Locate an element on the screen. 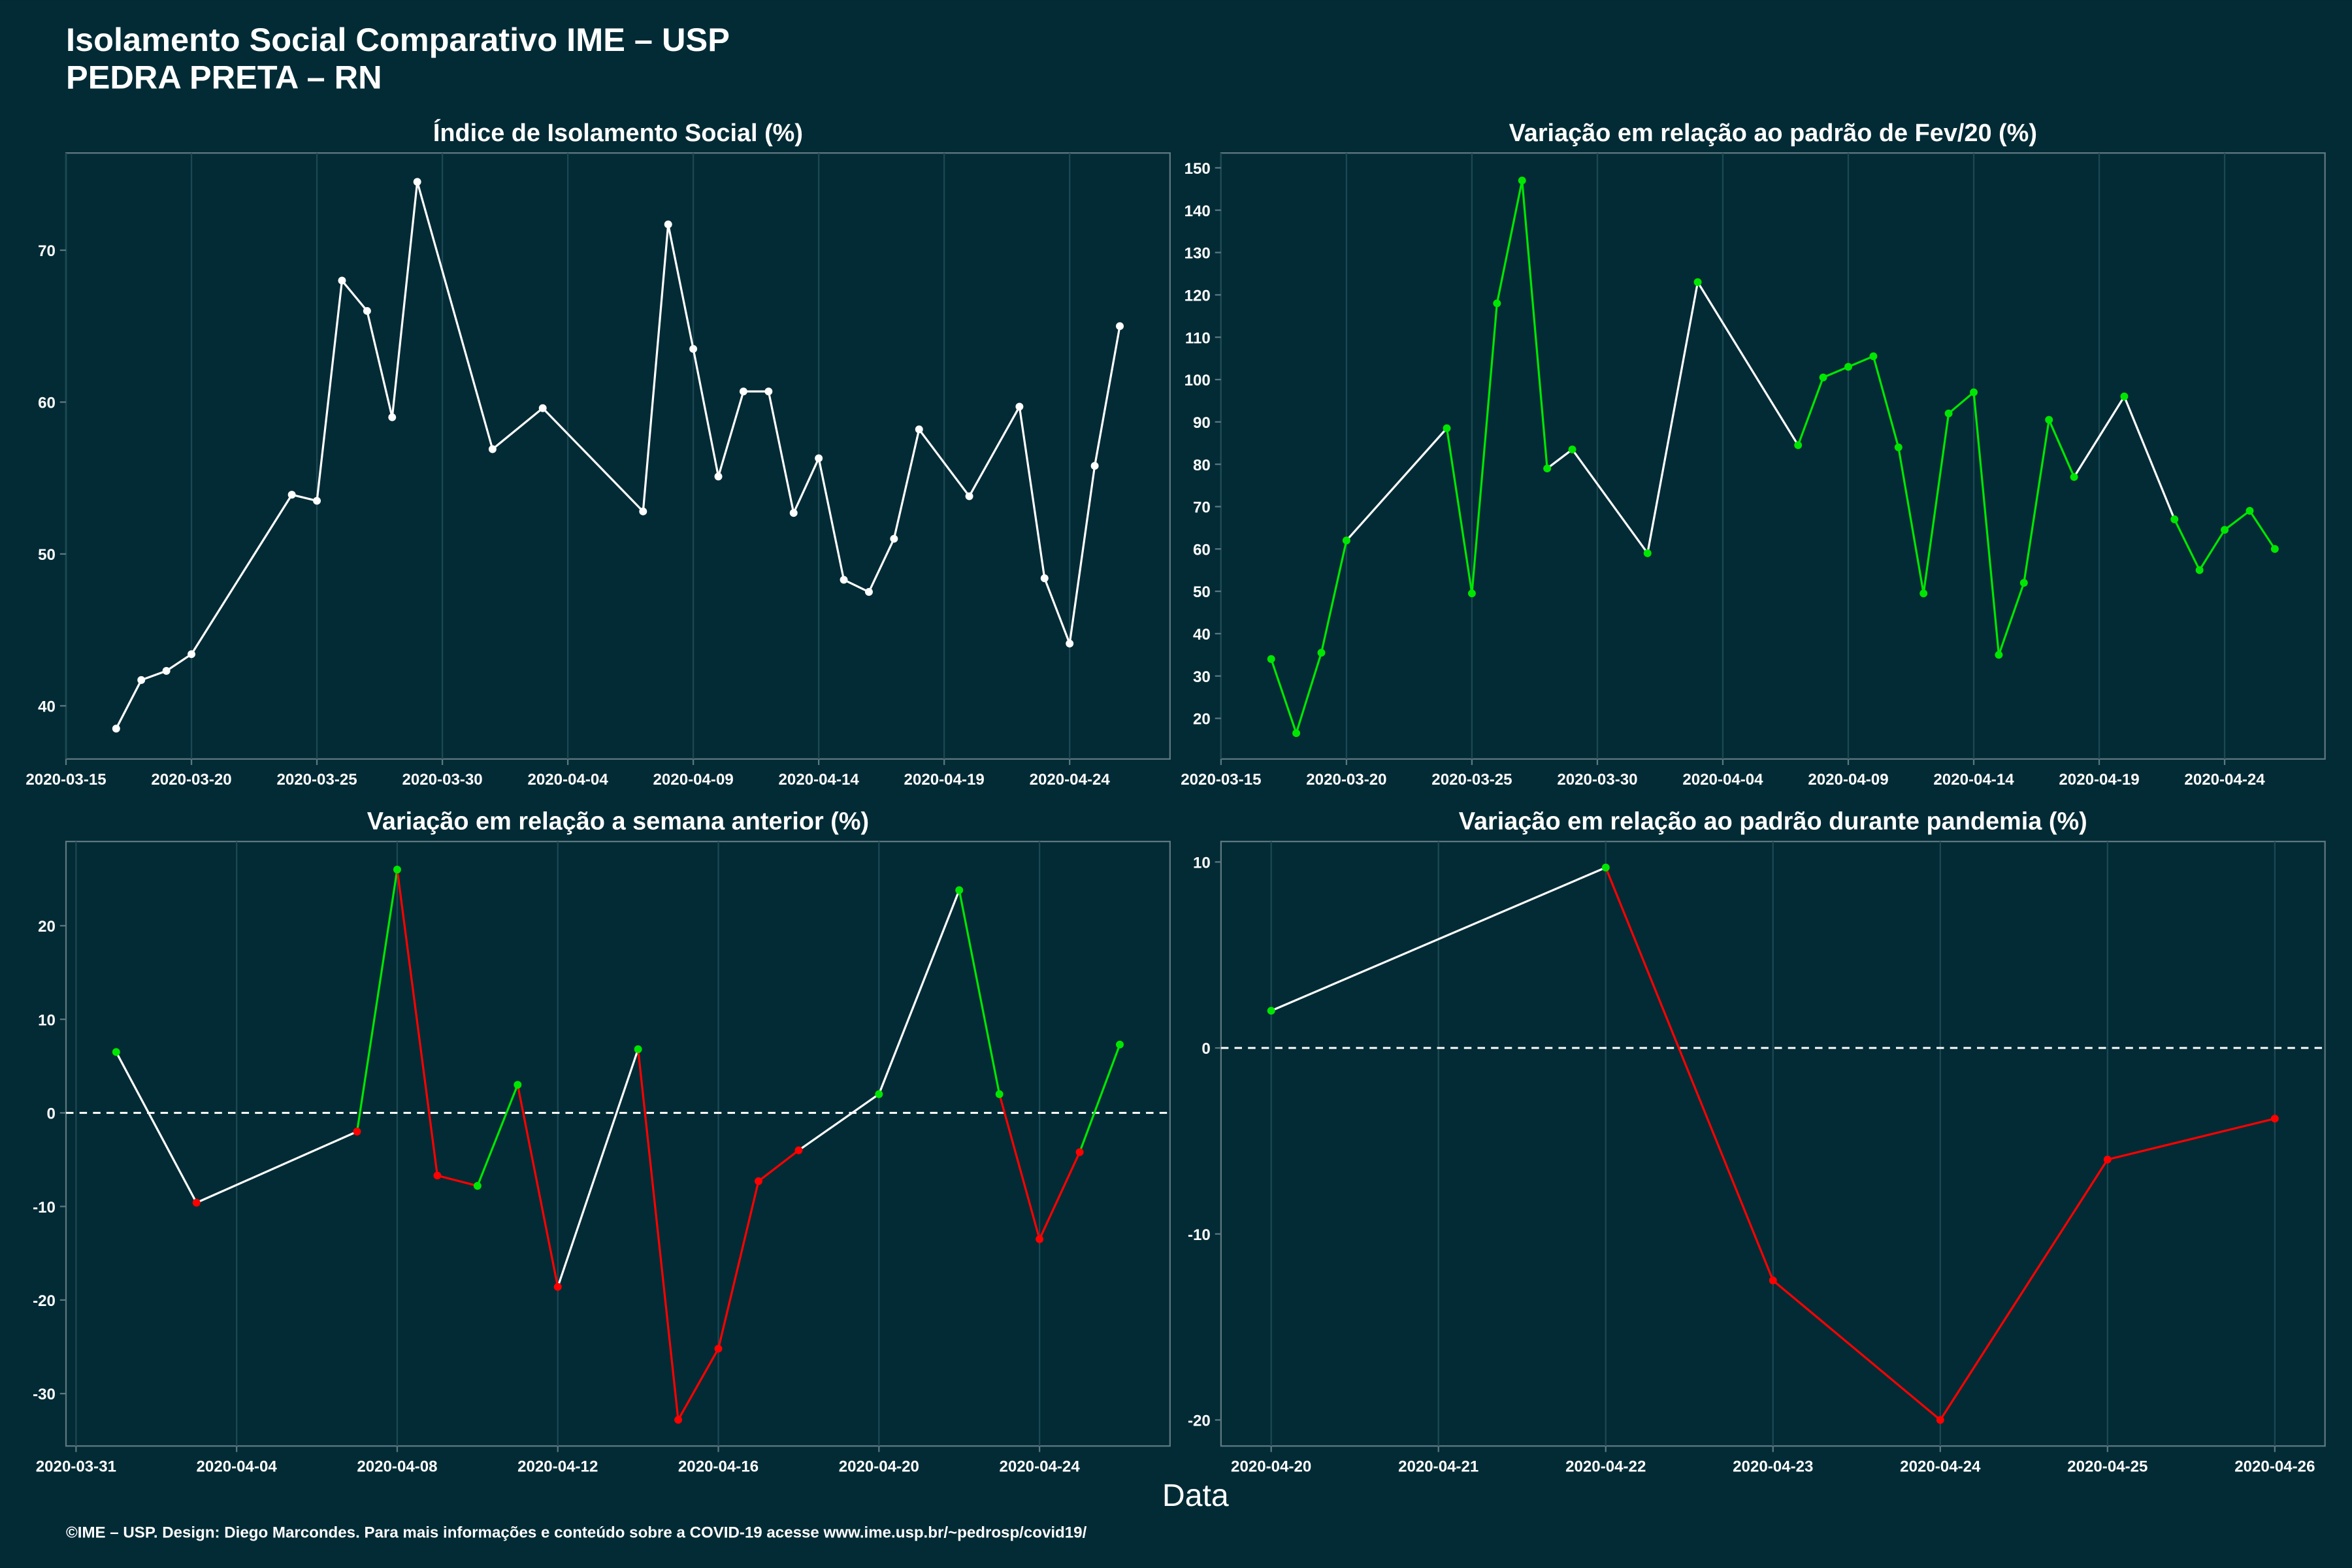 The width and height of the screenshot is (2352, 1568). y-tick-label: 130 is located at coordinates (1197, 254).